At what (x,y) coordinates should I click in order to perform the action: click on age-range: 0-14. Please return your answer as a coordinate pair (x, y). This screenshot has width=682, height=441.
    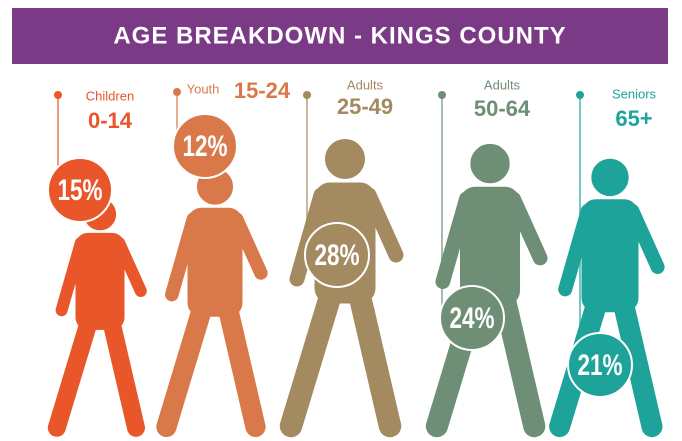
    Looking at the image, I should click on (110, 120).